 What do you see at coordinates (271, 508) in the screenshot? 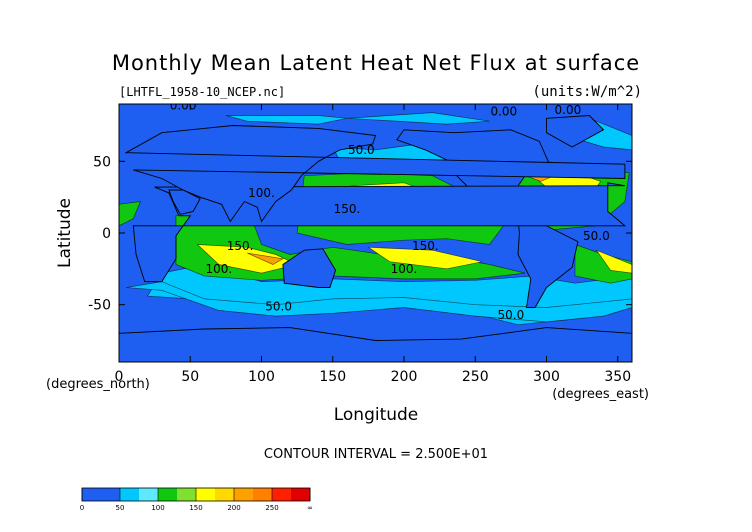
I see `colorbar-tick-label: 250` at bounding box center [271, 508].